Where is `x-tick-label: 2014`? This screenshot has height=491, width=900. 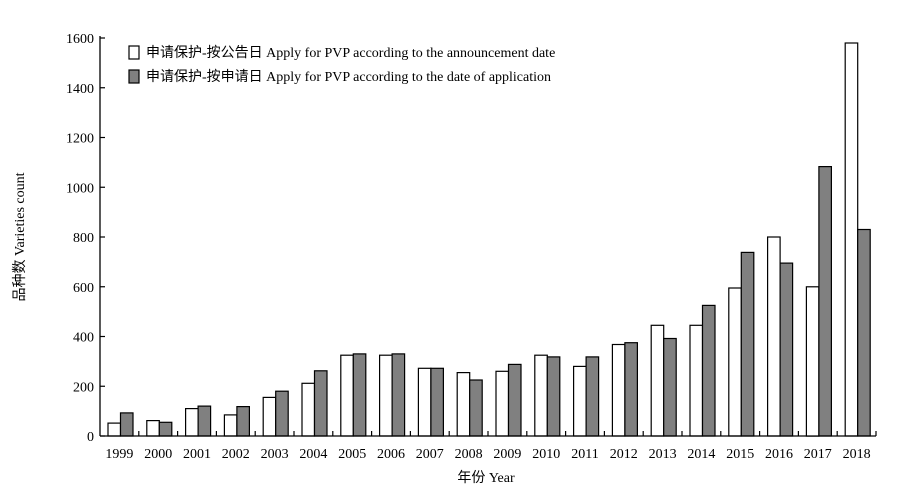
x-tick-label: 2014 is located at coordinates (701, 454).